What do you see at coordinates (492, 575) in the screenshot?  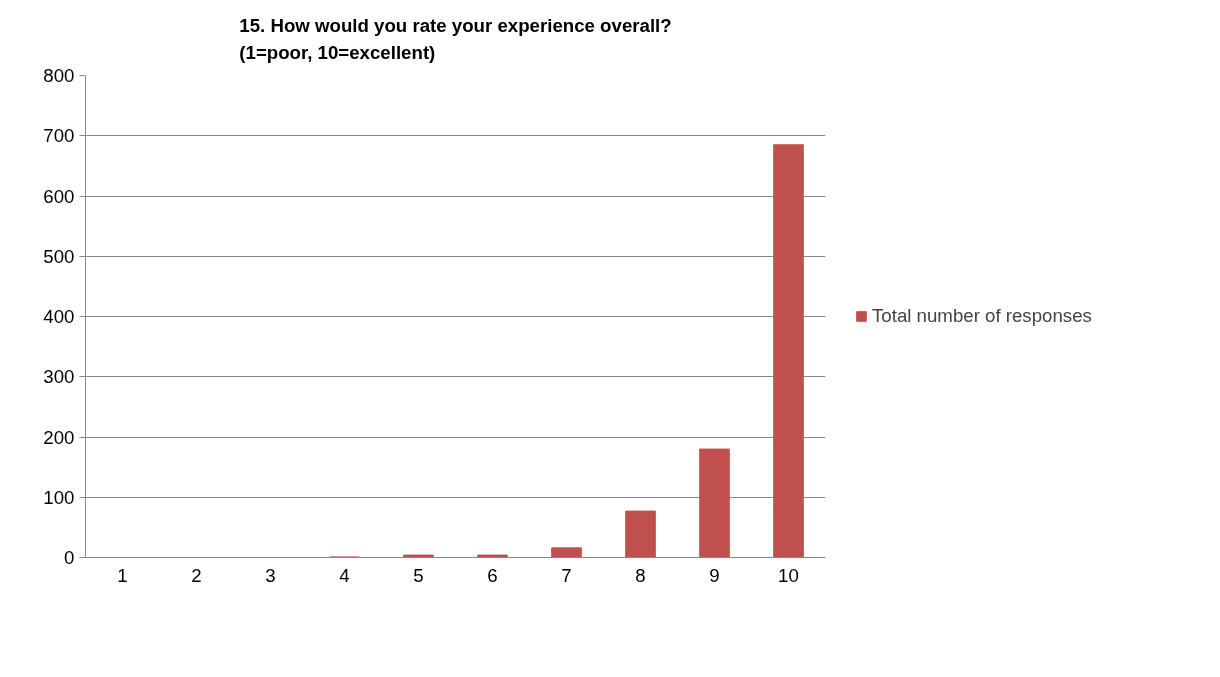 I see `x-tick-label: 6` at bounding box center [492, 575].